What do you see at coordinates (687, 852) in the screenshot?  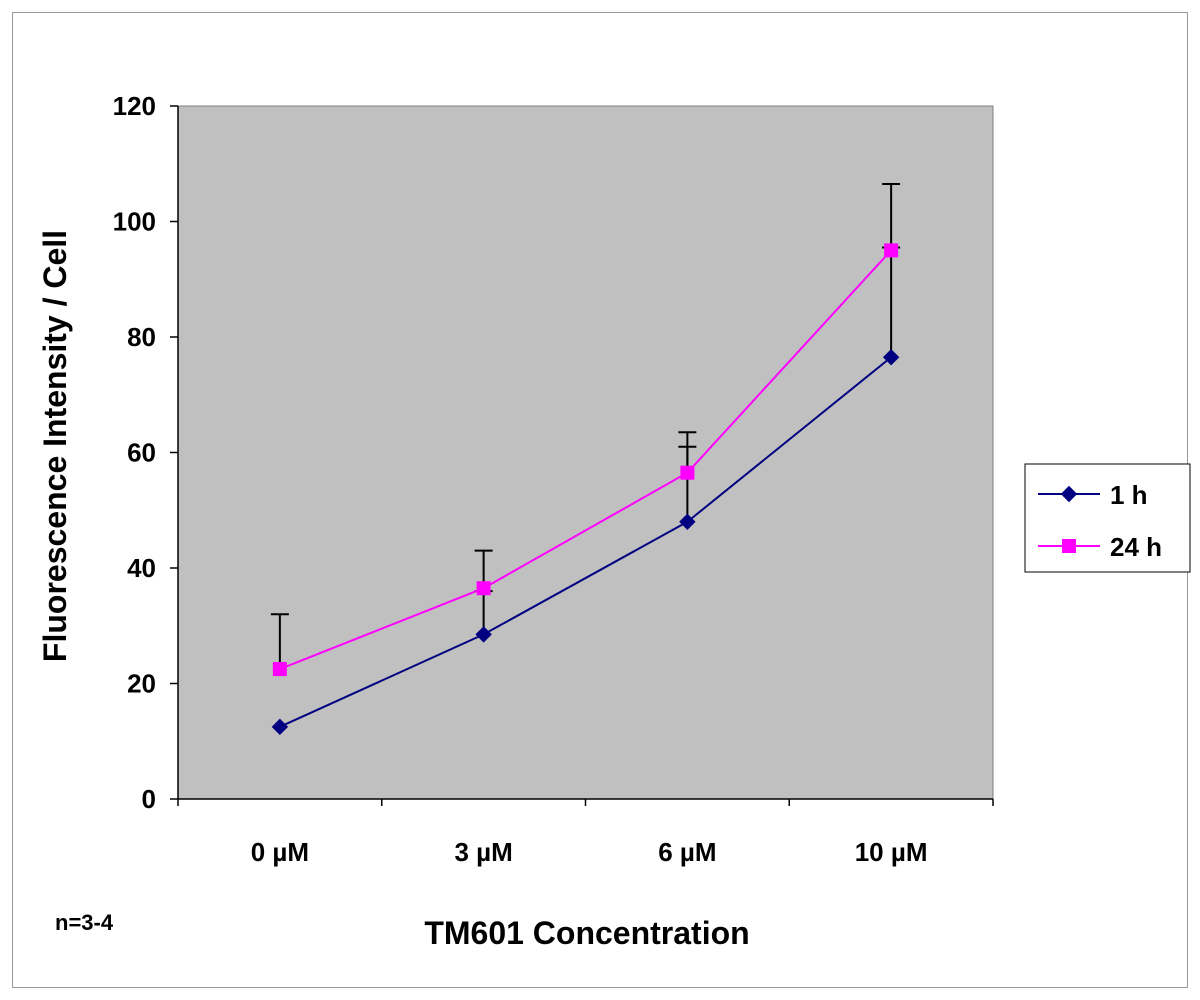 I see `x-tick-label: 6 µM` at bounding box center [687, 852].